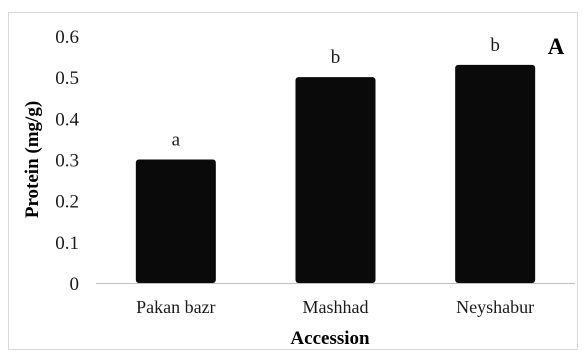 Image resolution: width=585 pixels, height=354 pixels. What do you see at coordinates (175, 221) in the screenshot?
I see `bar-pakan-bazr` at bounding box center [175, 221].